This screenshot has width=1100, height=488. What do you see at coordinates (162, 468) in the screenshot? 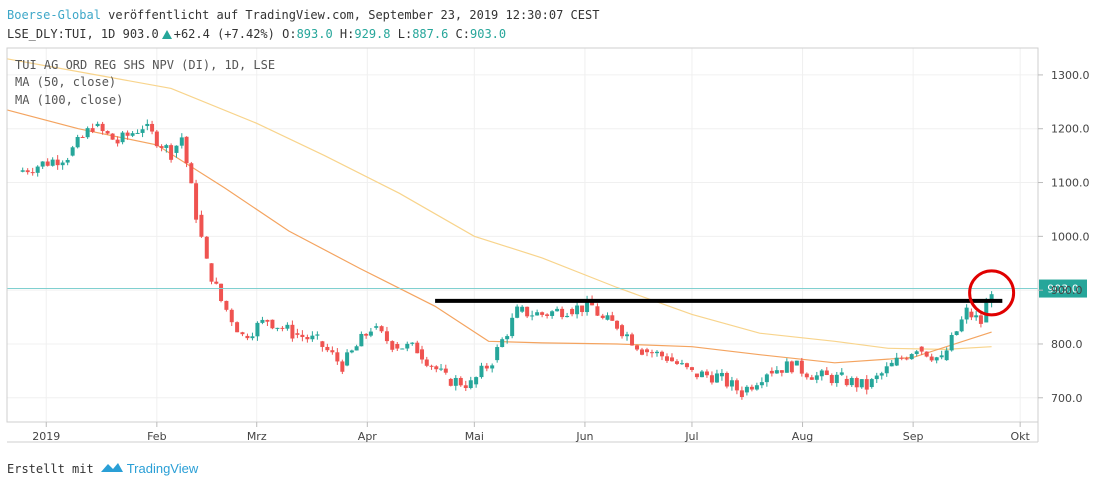
I see `tradingview-brand-link: TradingView` at bounding box center [162, 468].